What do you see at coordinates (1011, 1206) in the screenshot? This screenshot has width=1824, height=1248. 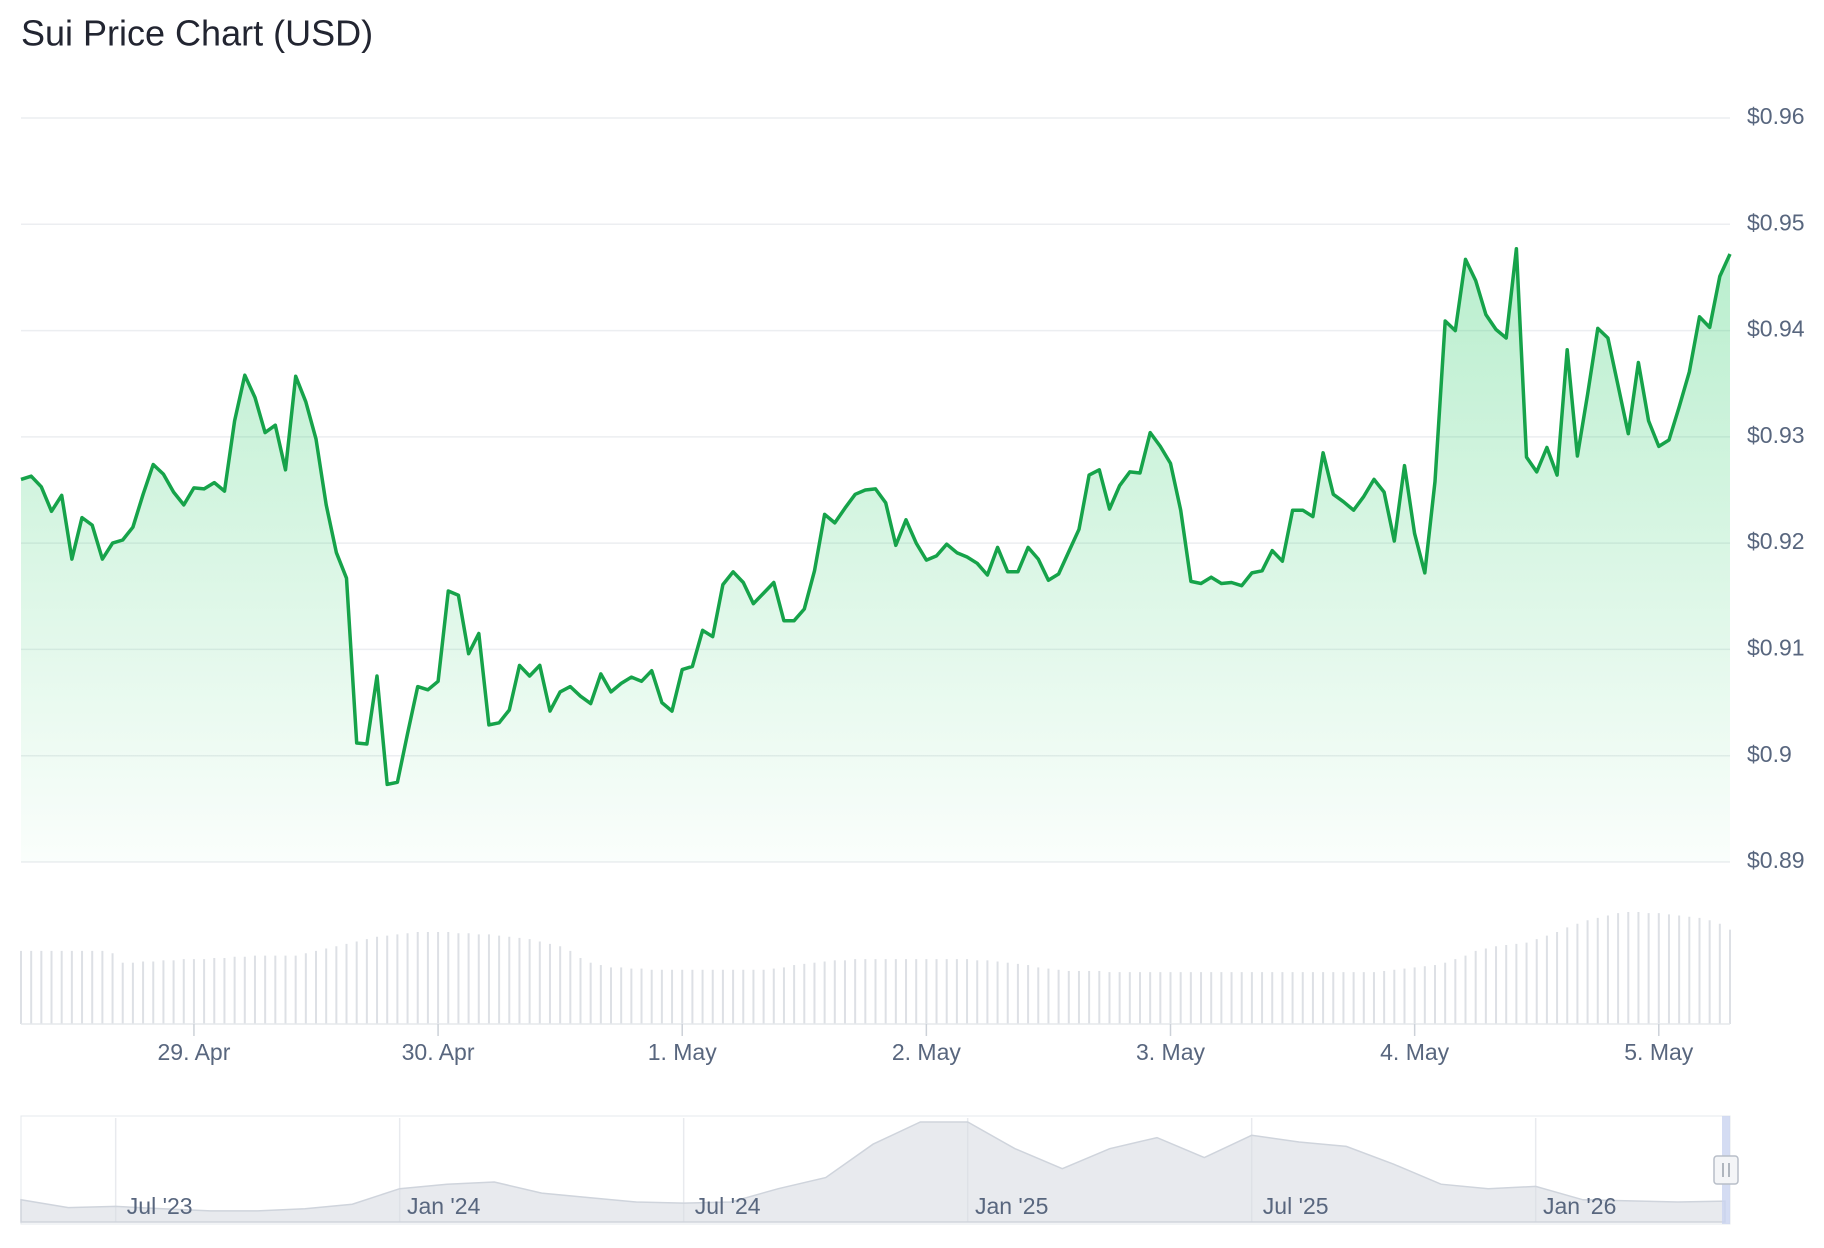 I see `navigator-label: Jan '25` at bounding box center [1011, 1206].